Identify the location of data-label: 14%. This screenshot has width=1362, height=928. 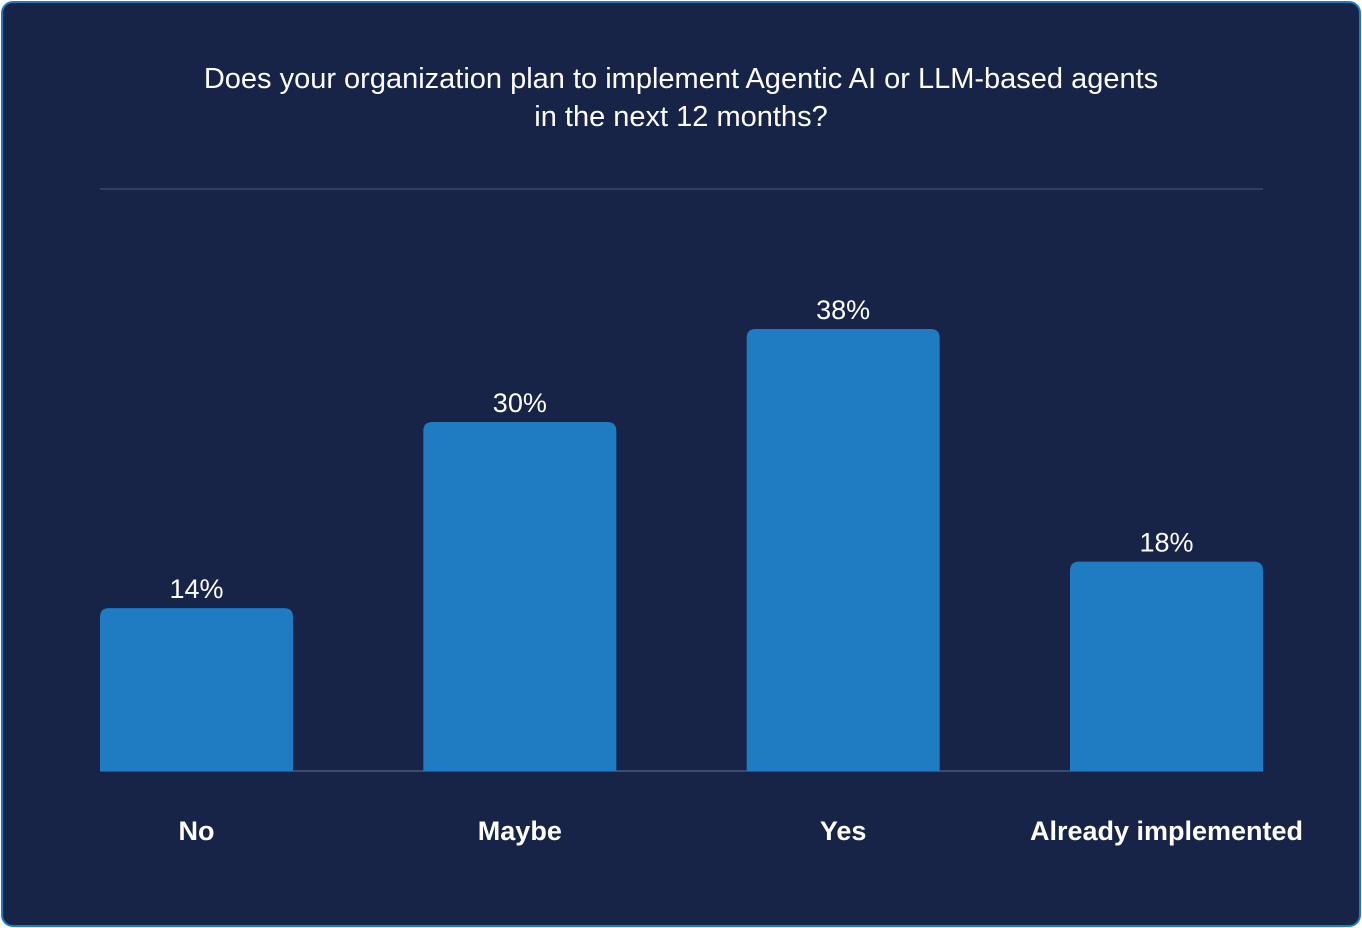
(196, 589).